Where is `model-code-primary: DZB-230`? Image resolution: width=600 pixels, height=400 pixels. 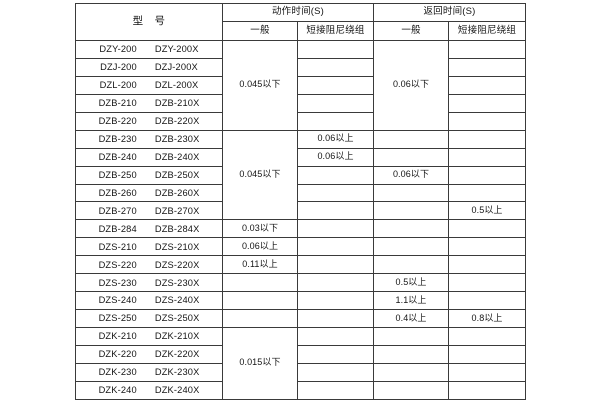 model-code-primary: DZB-230 is located at coordinates (117, 139).